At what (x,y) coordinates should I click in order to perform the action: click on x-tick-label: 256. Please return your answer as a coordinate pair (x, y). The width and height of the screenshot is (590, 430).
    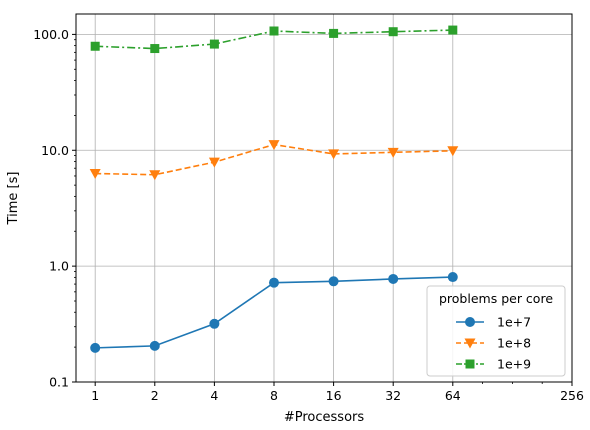
    Looking at the image, I should click on (572, 395).